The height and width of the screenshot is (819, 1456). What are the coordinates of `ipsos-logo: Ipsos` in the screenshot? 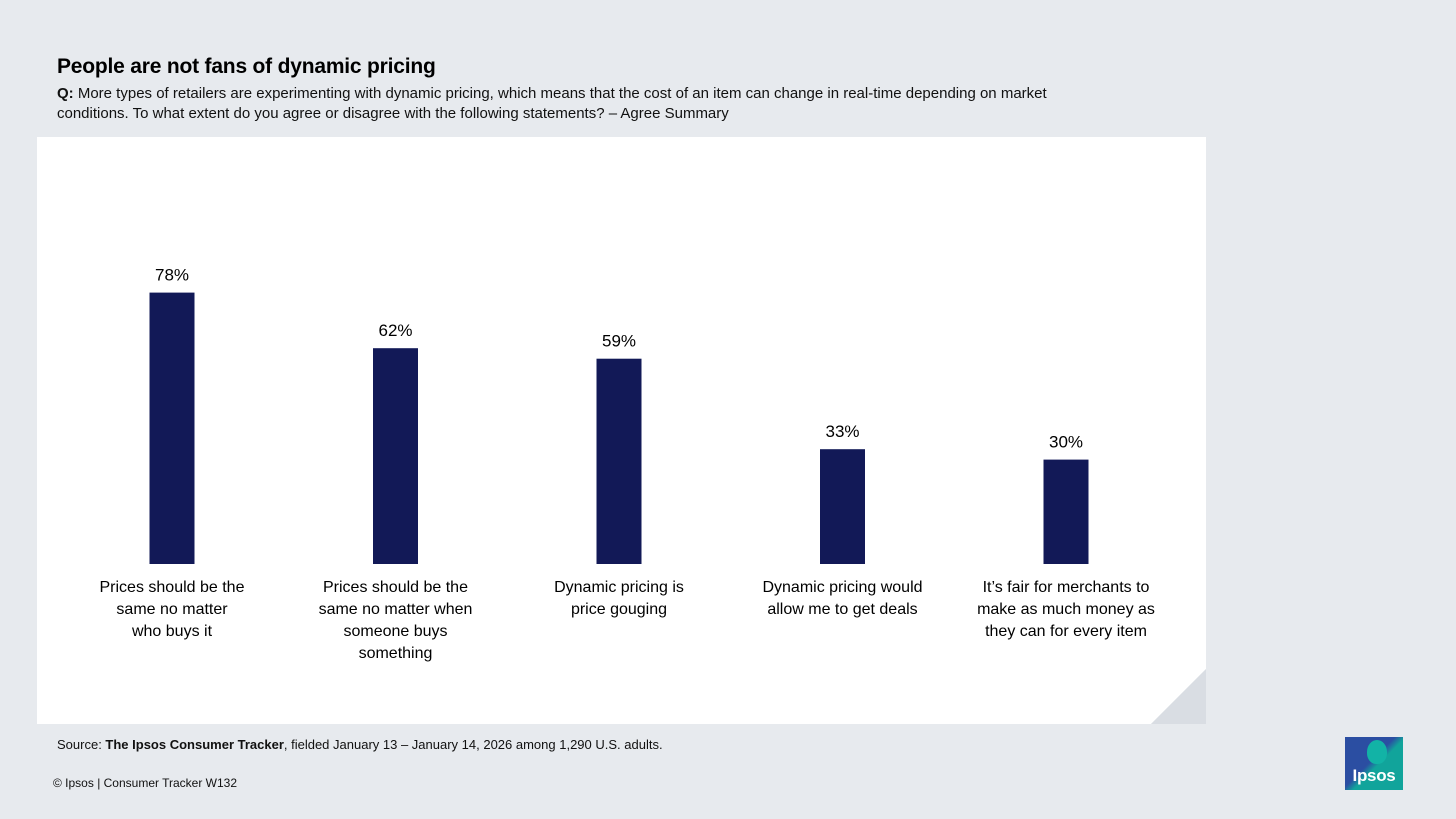 It's located at (1374, 763).